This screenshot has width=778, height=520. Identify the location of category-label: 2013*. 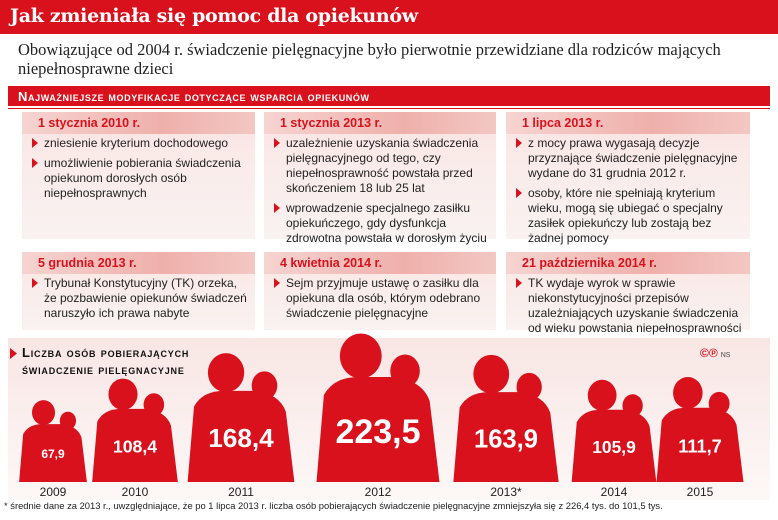
(506, 492).